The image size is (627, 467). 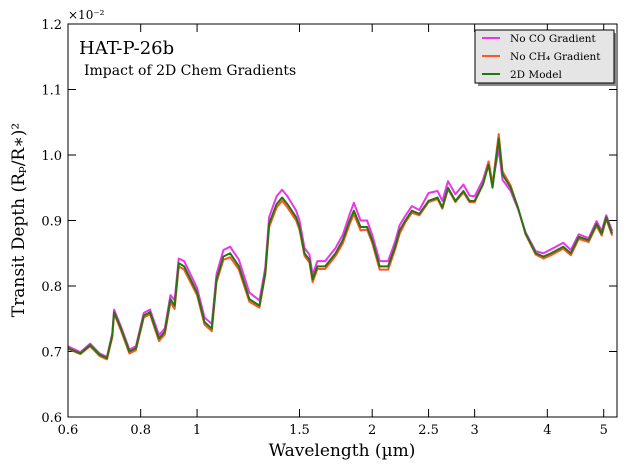 I want to click on x-tick-label: 2, so click(x=372, y=430).